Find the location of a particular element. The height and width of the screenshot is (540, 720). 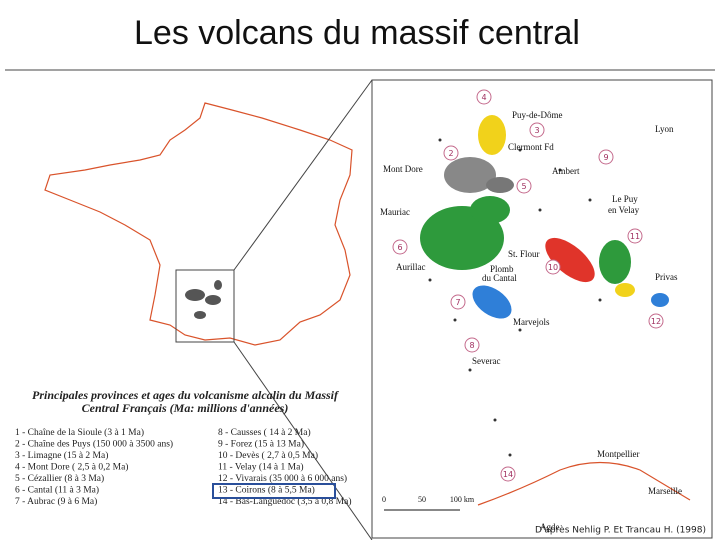

legend-item: 7 - Aubrac (9 à 6 Ma) is located at coordinates (56, 501).